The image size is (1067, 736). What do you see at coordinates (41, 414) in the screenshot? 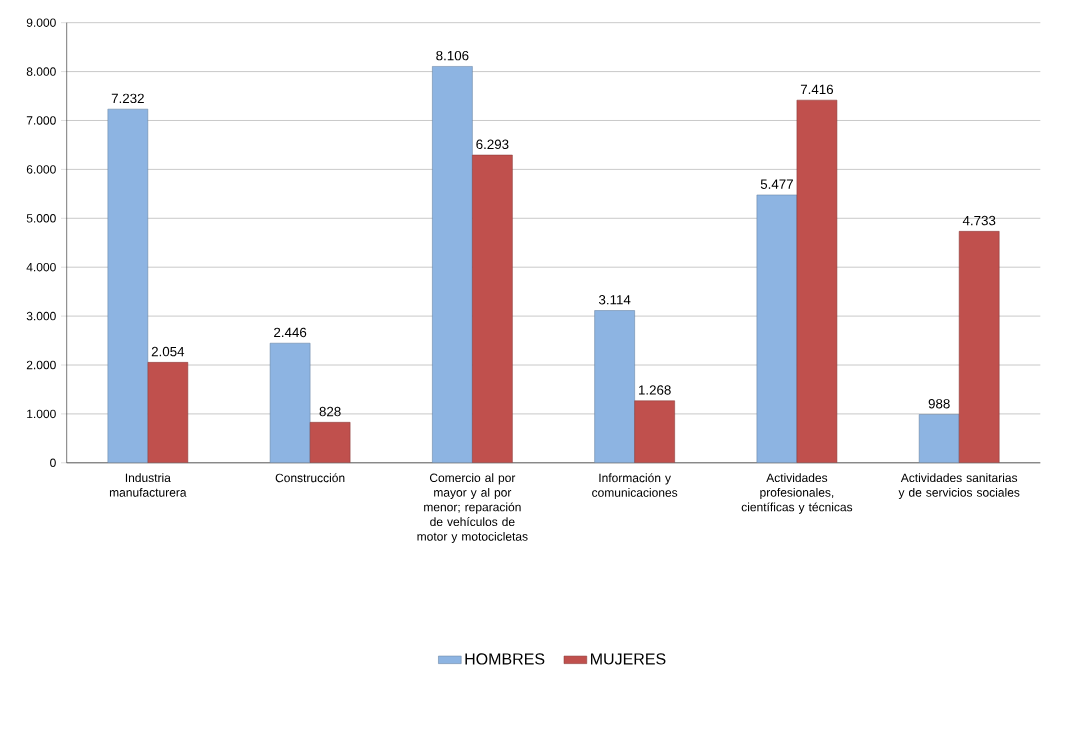
I see `y-tick-label: 1.000` at bounding box center [41, 414].